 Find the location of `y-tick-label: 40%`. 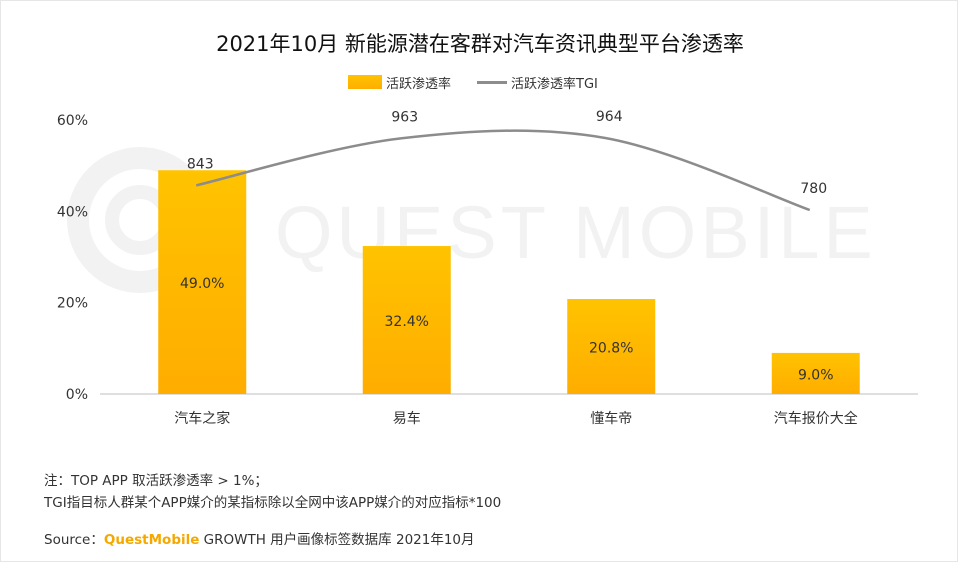

y-tick-label: 40% is located at coordinates (72, 212).